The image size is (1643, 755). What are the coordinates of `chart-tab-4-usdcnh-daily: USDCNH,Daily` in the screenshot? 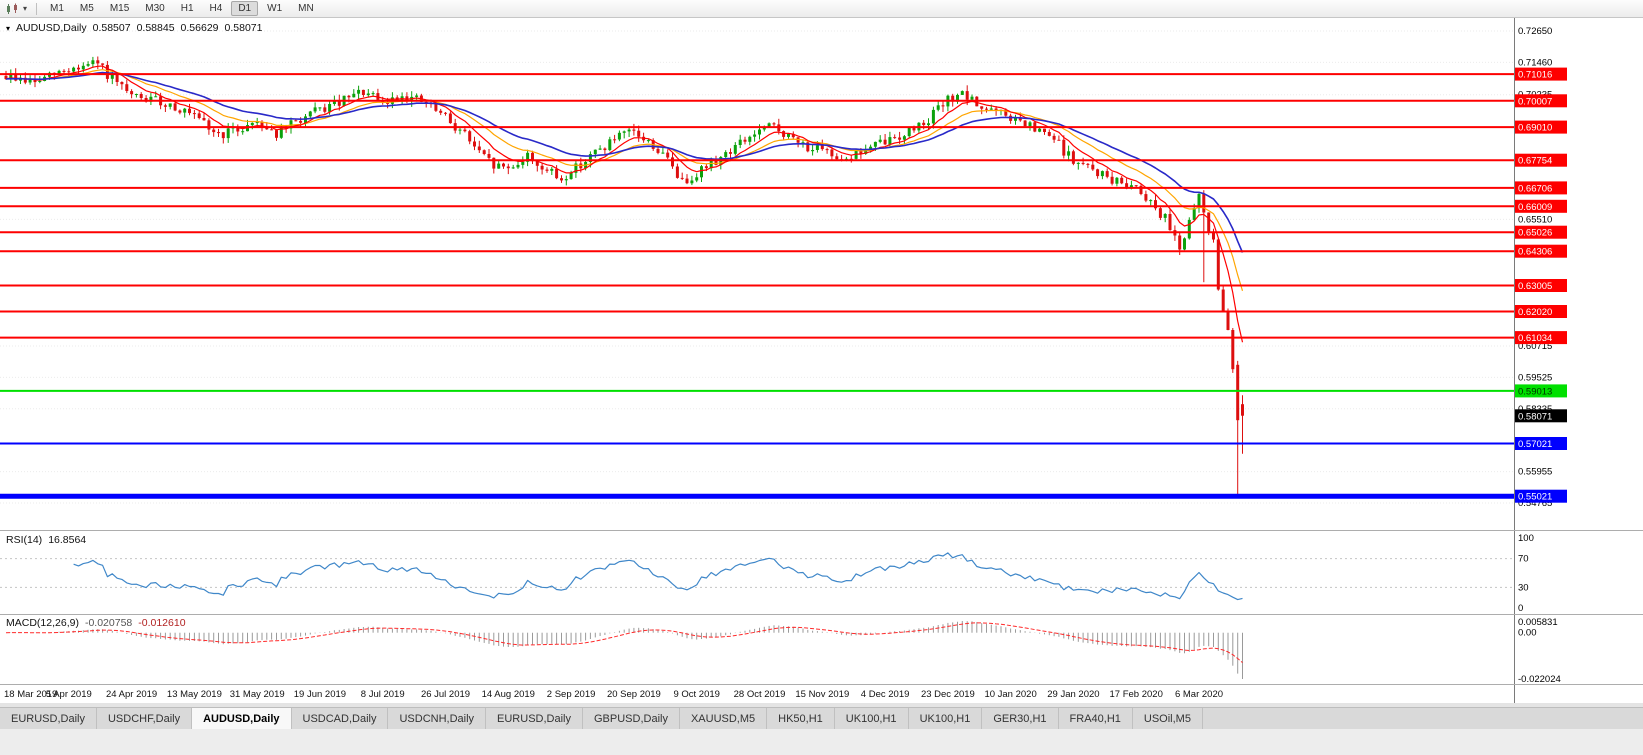 It's located at (437, 718).